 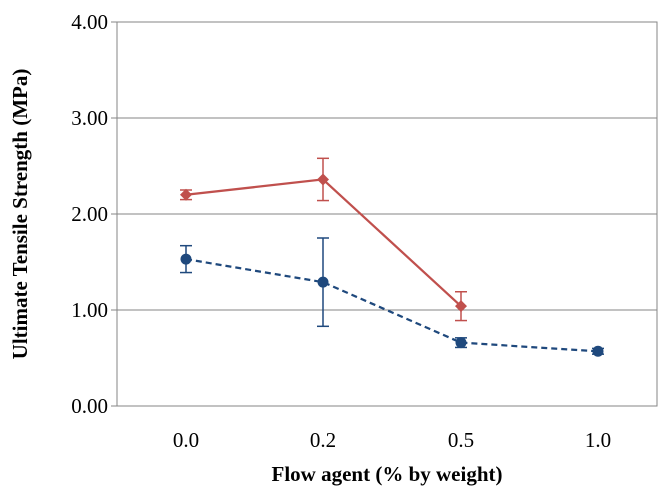 I want to click on y-tick-label: 0.00, so click(x=89, y=406).